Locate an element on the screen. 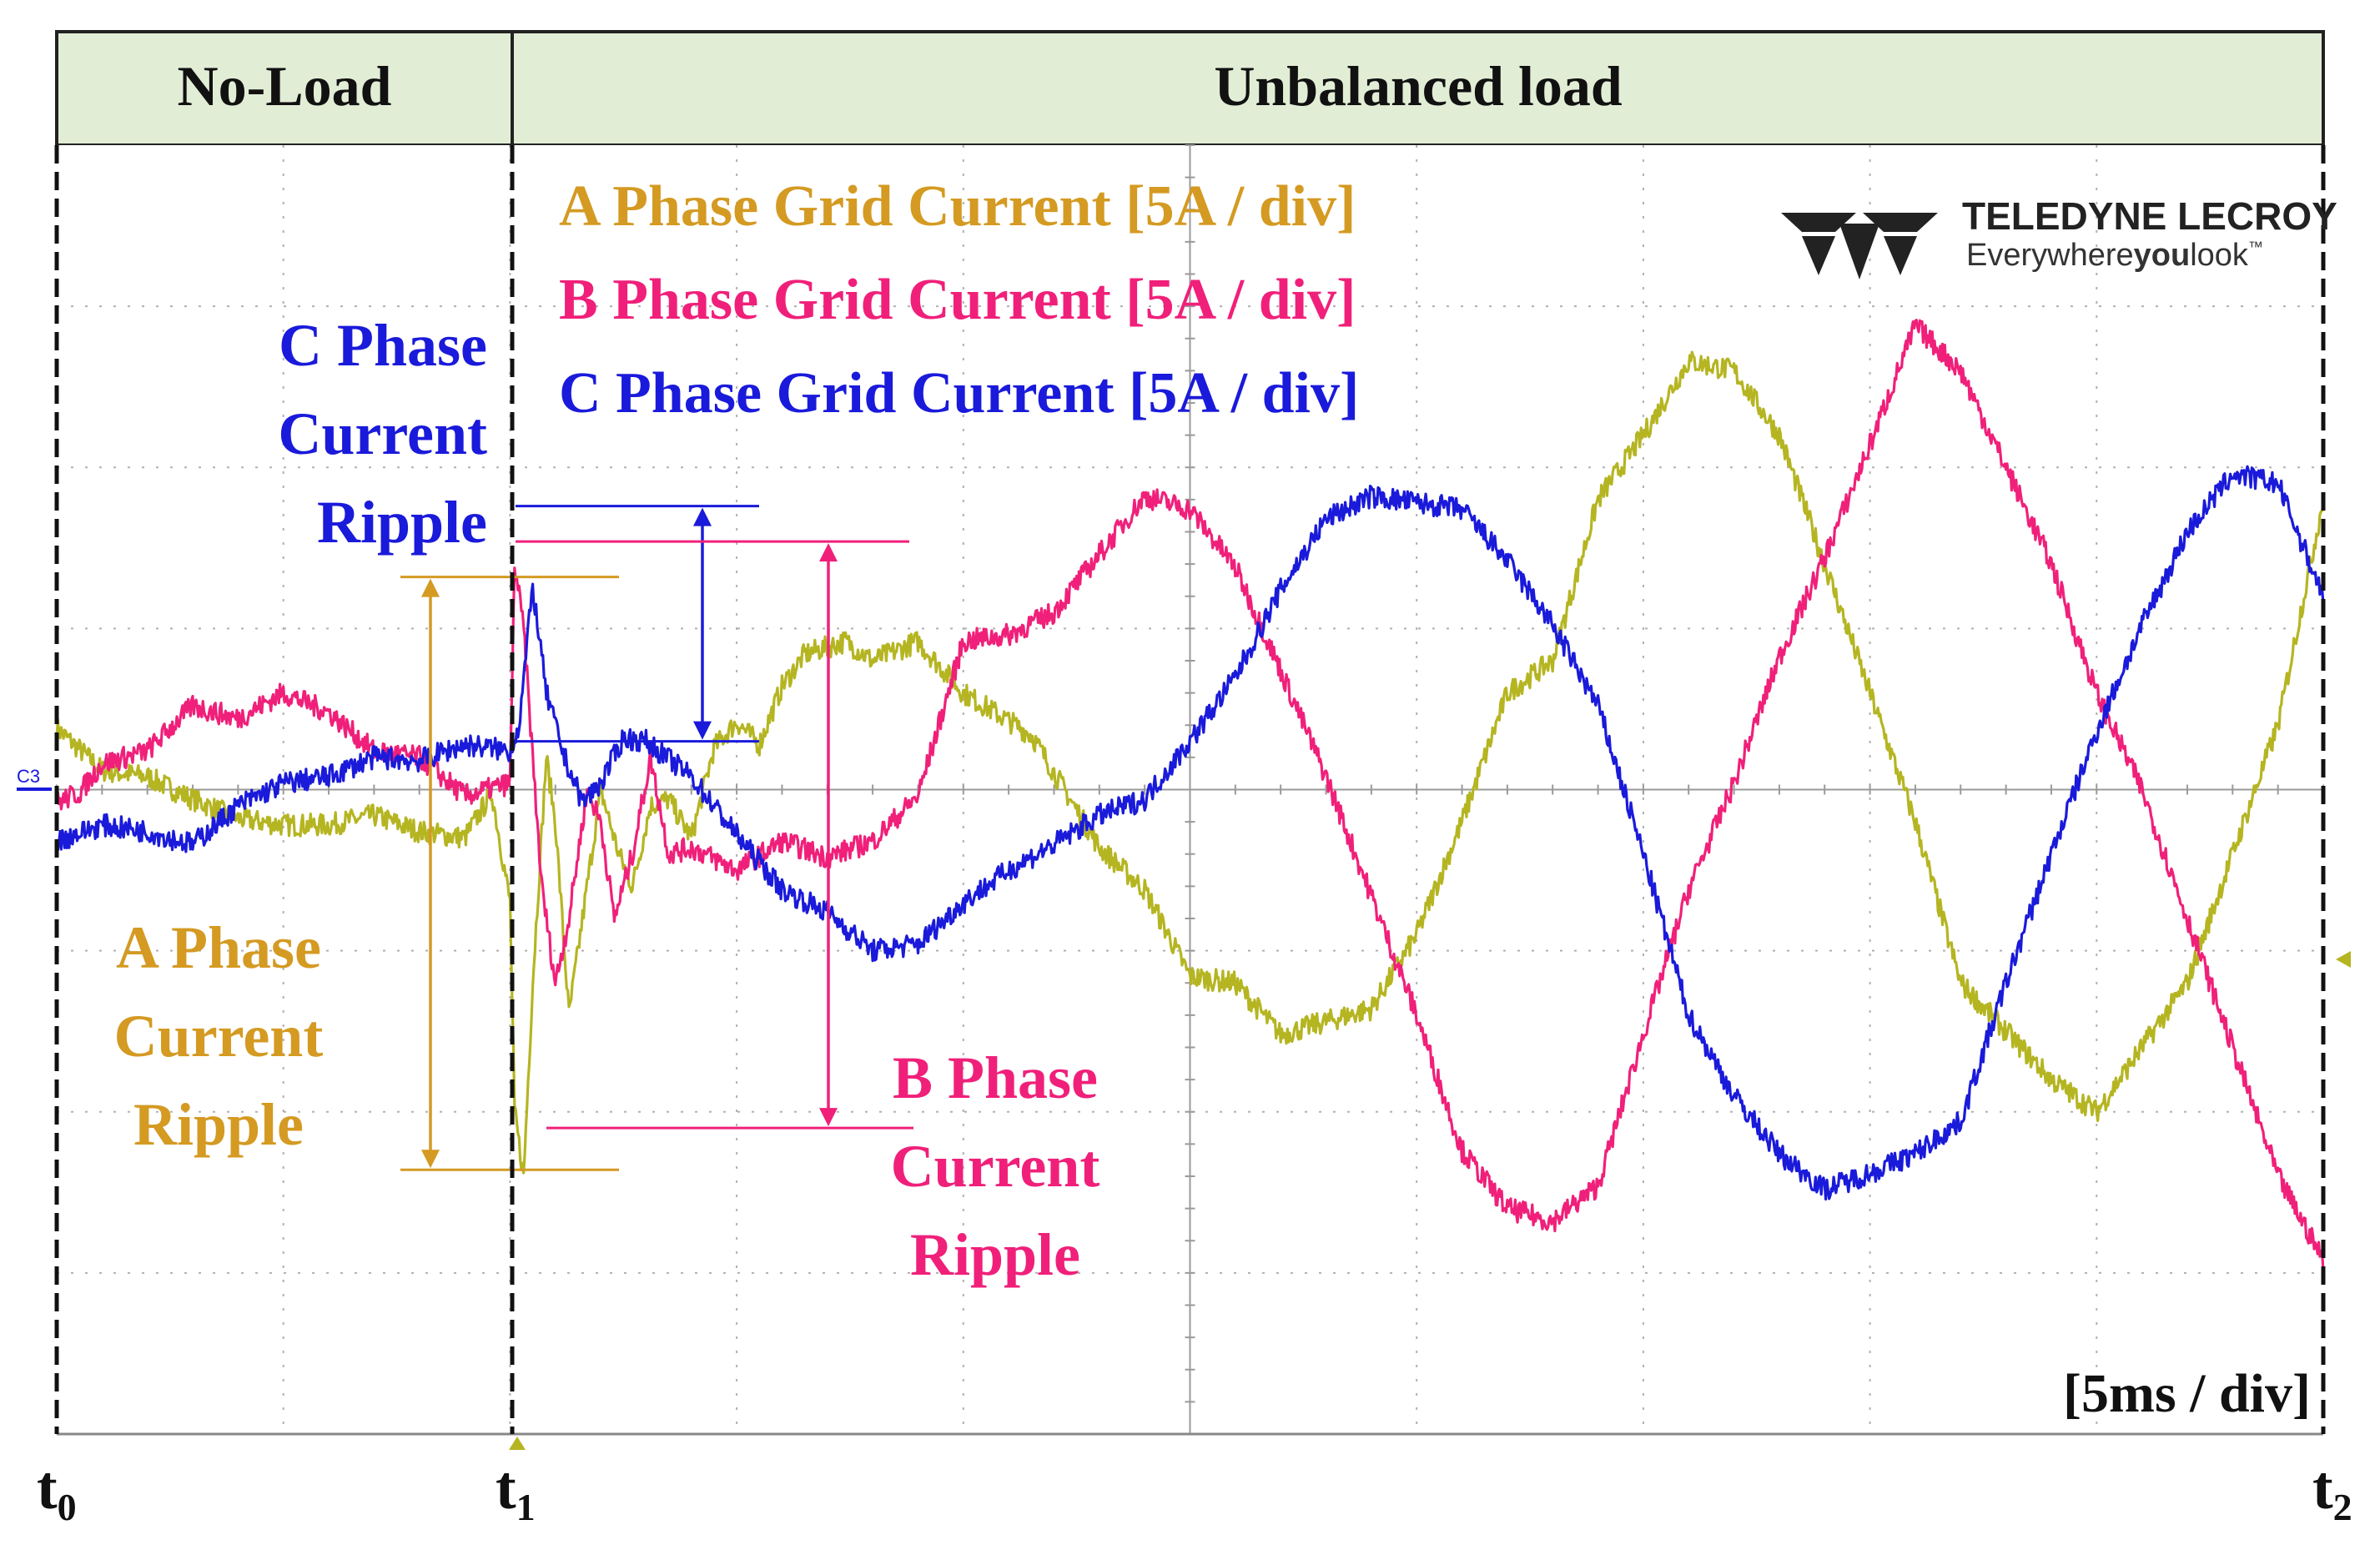  timescale-label: [5ms / div] is located at coordinates (2187, 1393).